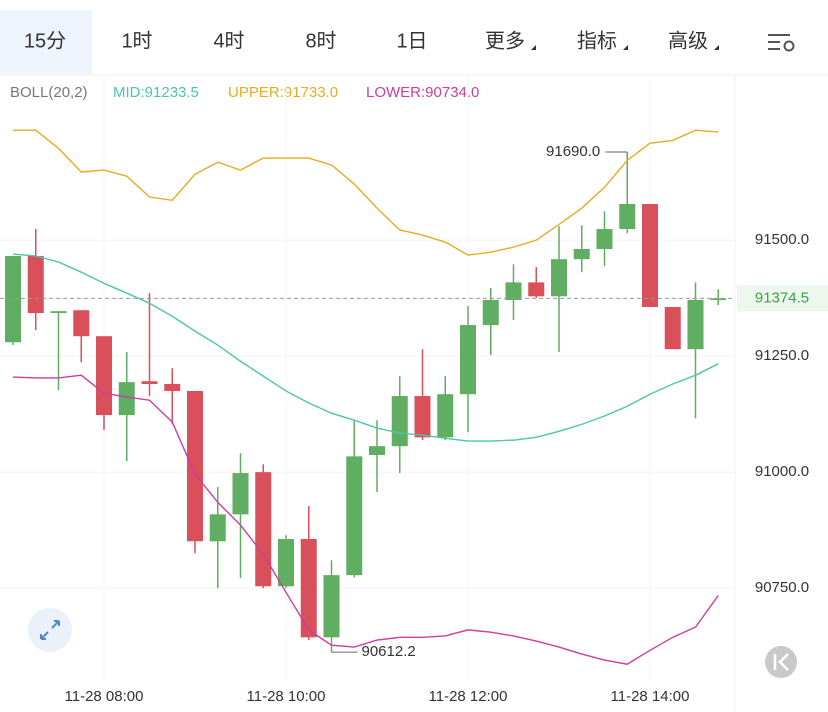 This screenshot has height=712, width=828. Describe the element at coordinates (422, 92) in the screenshot. I see `legend-entry: LOWER:90734.0` at that location.